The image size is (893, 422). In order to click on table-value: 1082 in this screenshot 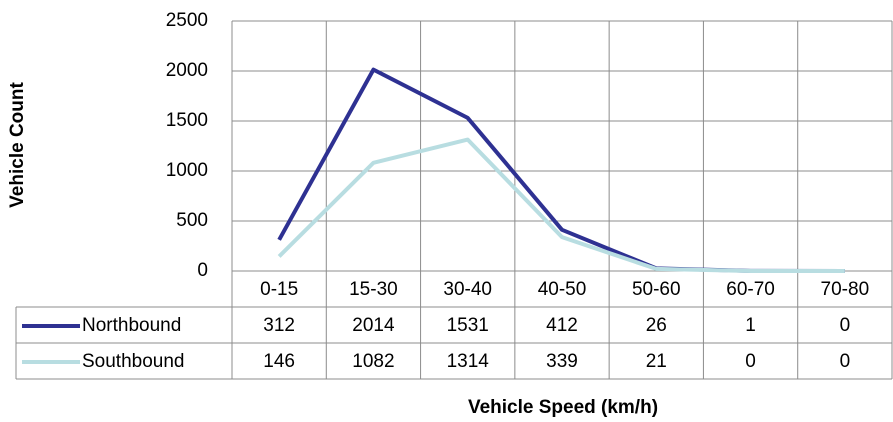, I will do `click(373, 361)`.